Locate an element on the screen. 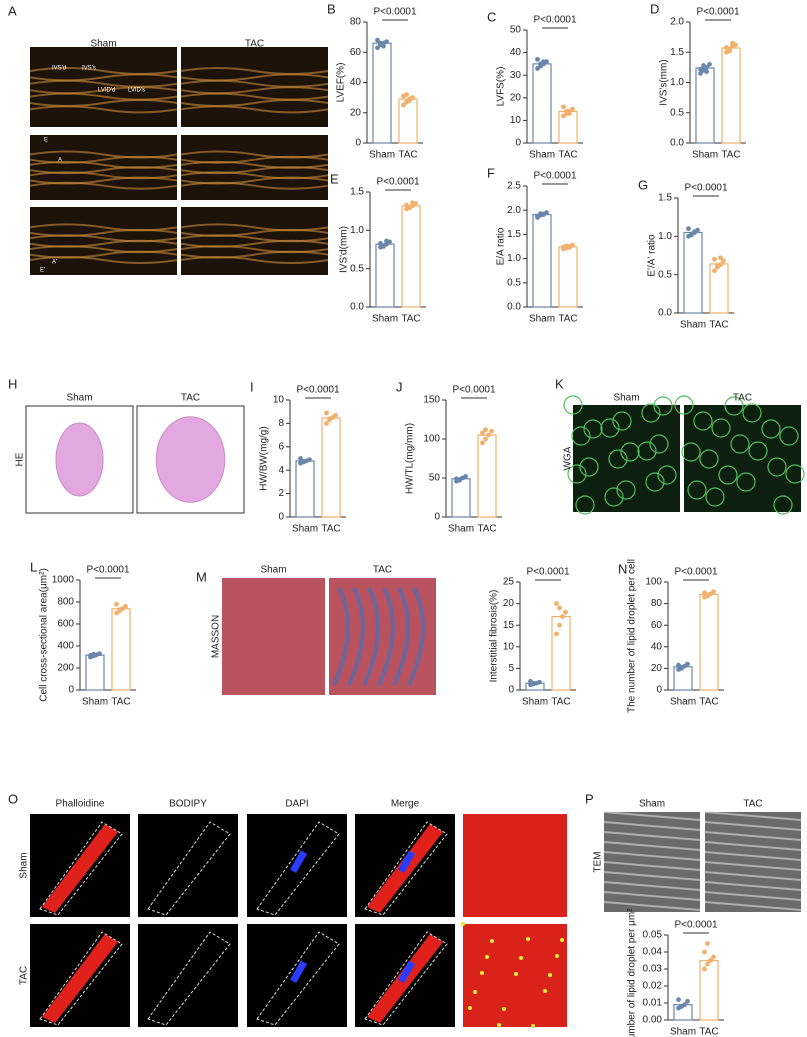 Image resolution: width=807 pixels, height=1037 pixels. y-tick-label: 0.01 is located at coordinates (653, 1003).